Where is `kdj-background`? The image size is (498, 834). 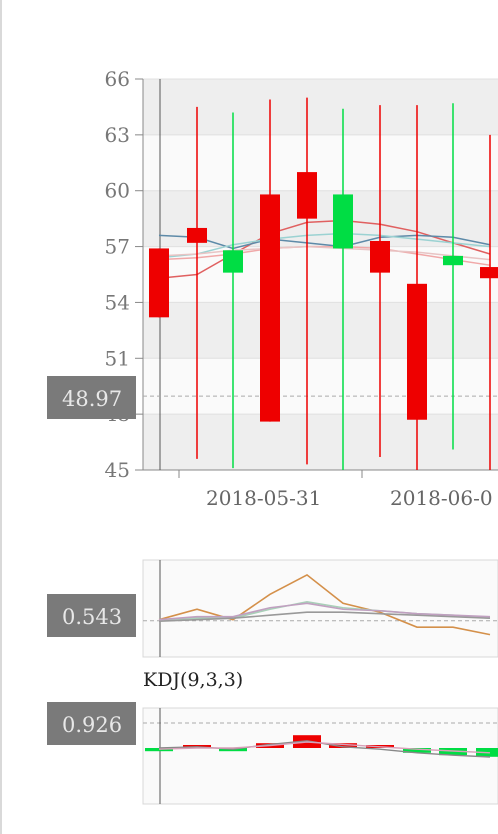 kdj-background is located at coordinates (320, 756).